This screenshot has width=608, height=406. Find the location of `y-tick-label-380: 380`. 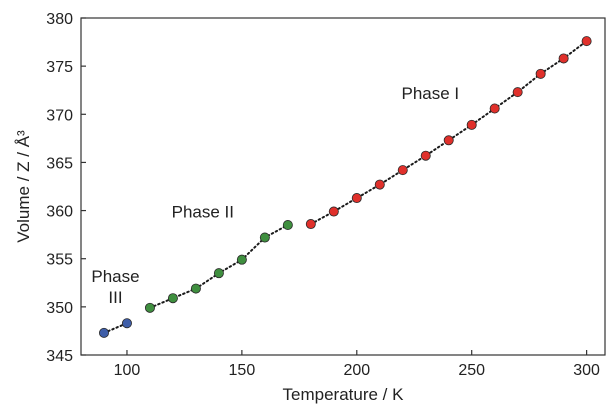

y-tick-label-380: 380 is located at coordinates (59, 19).